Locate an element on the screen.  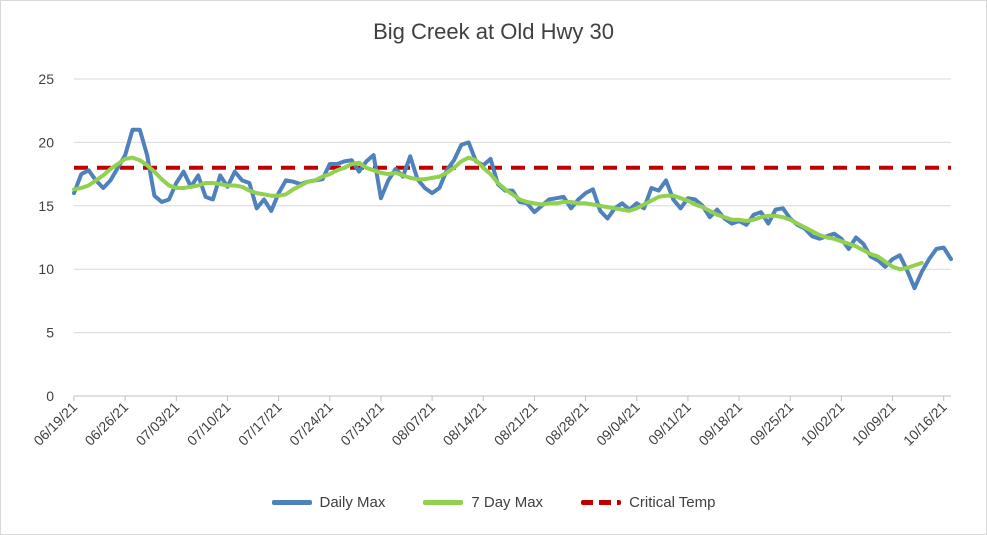
legend-item-critical-temp: Critical Temp is located at coordinates (648, 502).